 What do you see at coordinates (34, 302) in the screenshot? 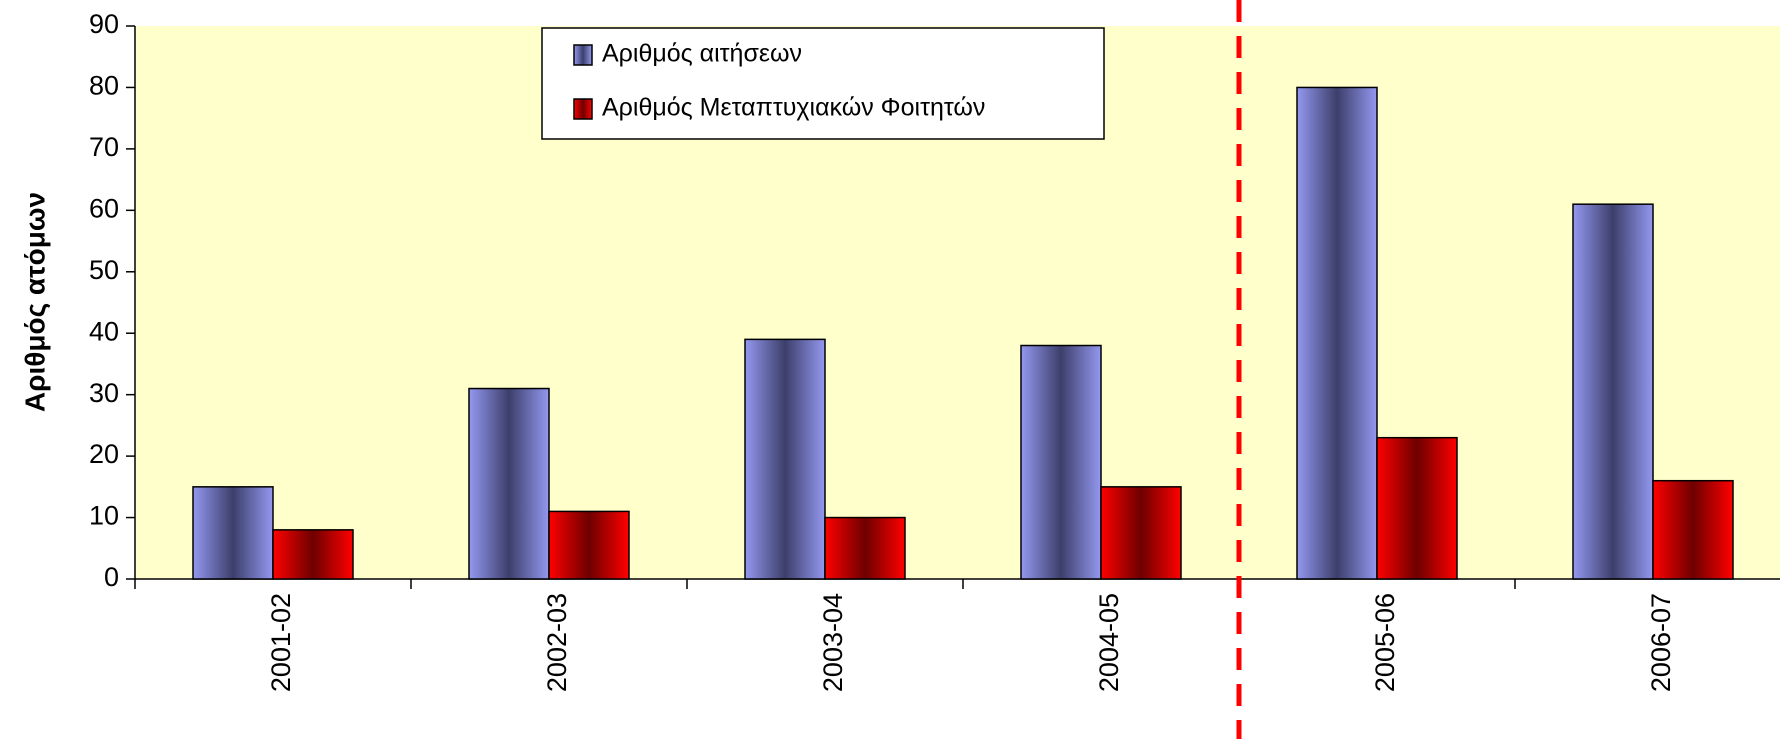
I see `y-axis-label: Αριθμός ατόμων` at bounding box center [34, 302].